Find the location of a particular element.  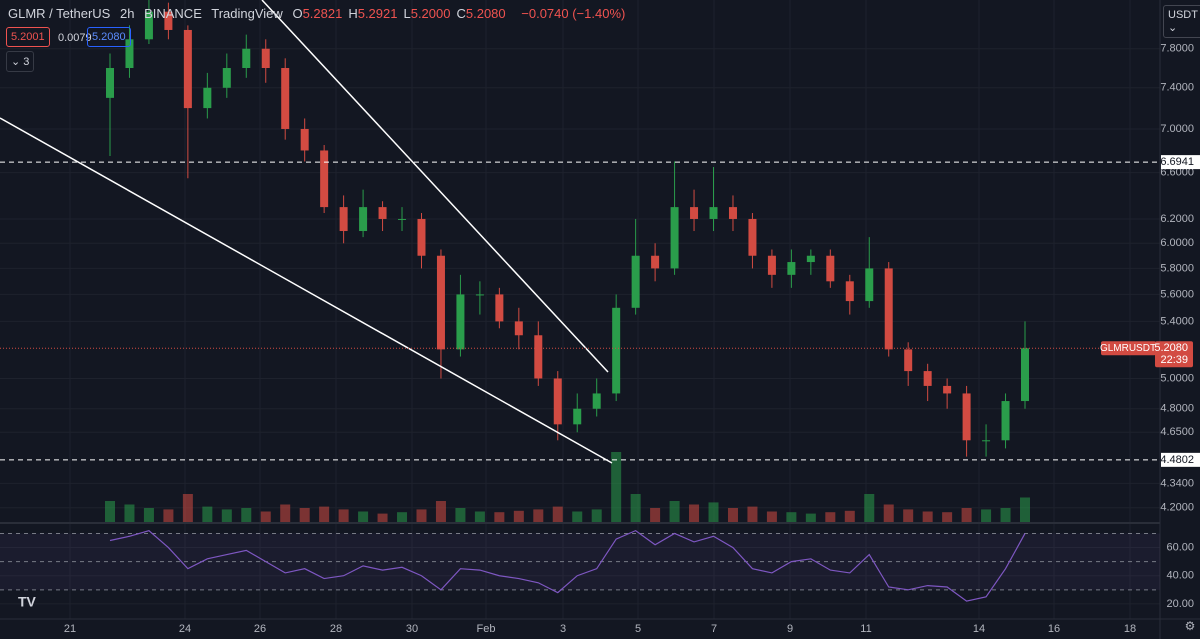

settings-icon: ⚙ is located at coordinates (1190, 626).